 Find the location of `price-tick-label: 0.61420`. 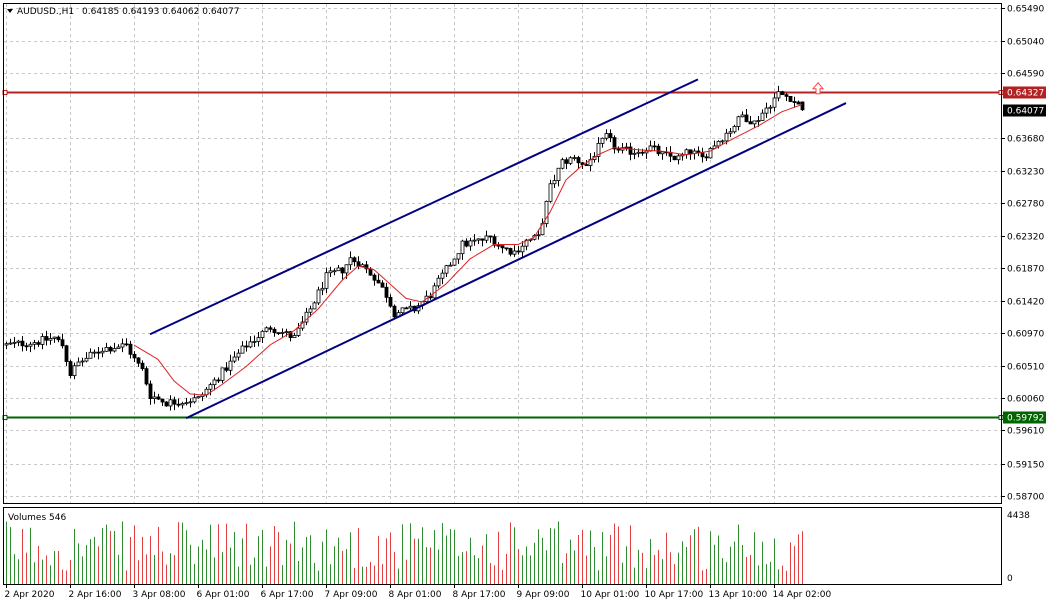

price-tick-label: 0.61420 is located at coordinates (1025, 303).